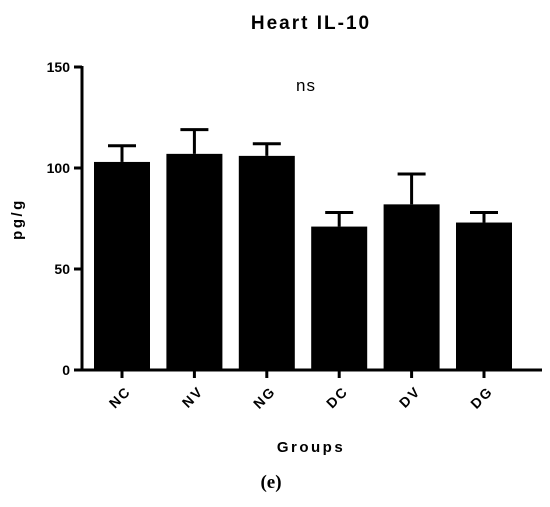 This screenshot has height=507, width=550. I want to click on y-axis-label: pg/g, so click(17, 219).